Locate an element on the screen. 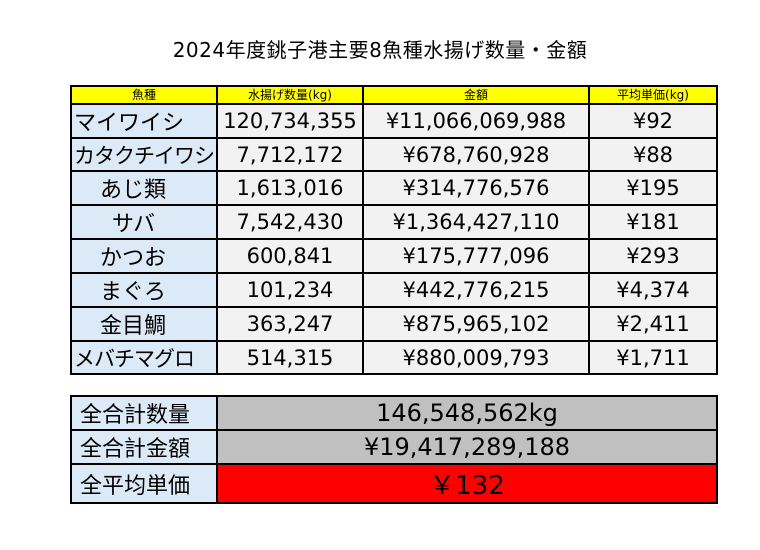 This screenshot has width=760, height=550. fish-name: 金目鯛 is located at coordinates (144, 324).